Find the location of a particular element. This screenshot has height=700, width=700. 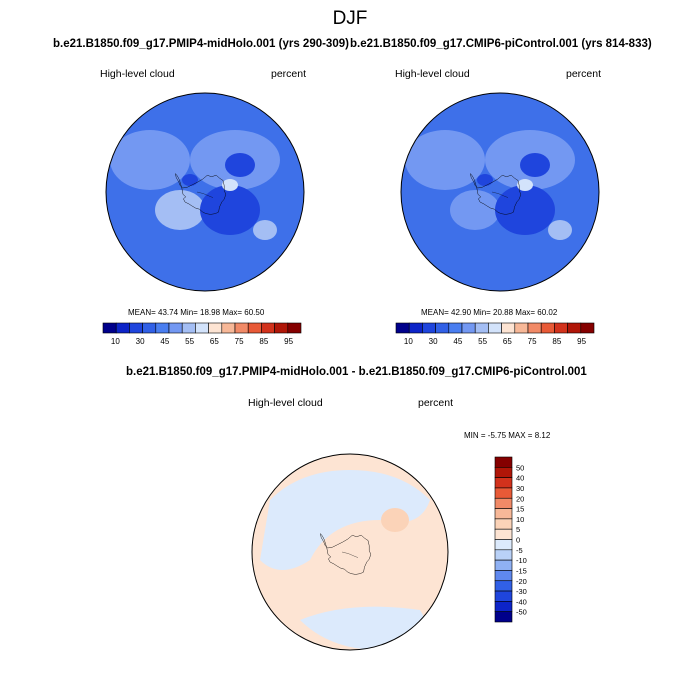

panel-1-units-label: percent is located at coordinates (289, 74).